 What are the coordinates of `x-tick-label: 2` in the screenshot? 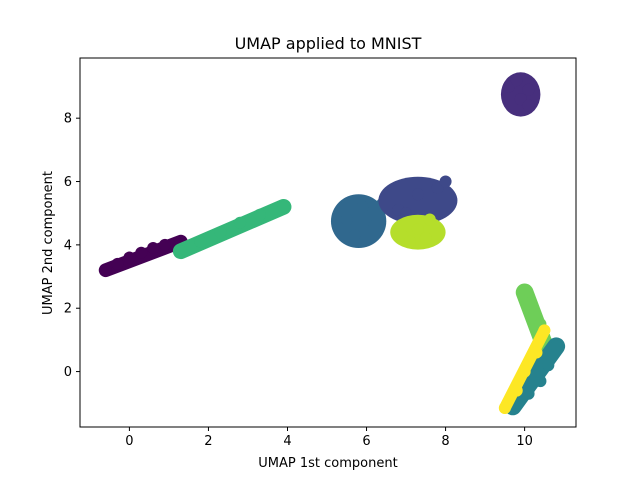 It's located at (208, 441).